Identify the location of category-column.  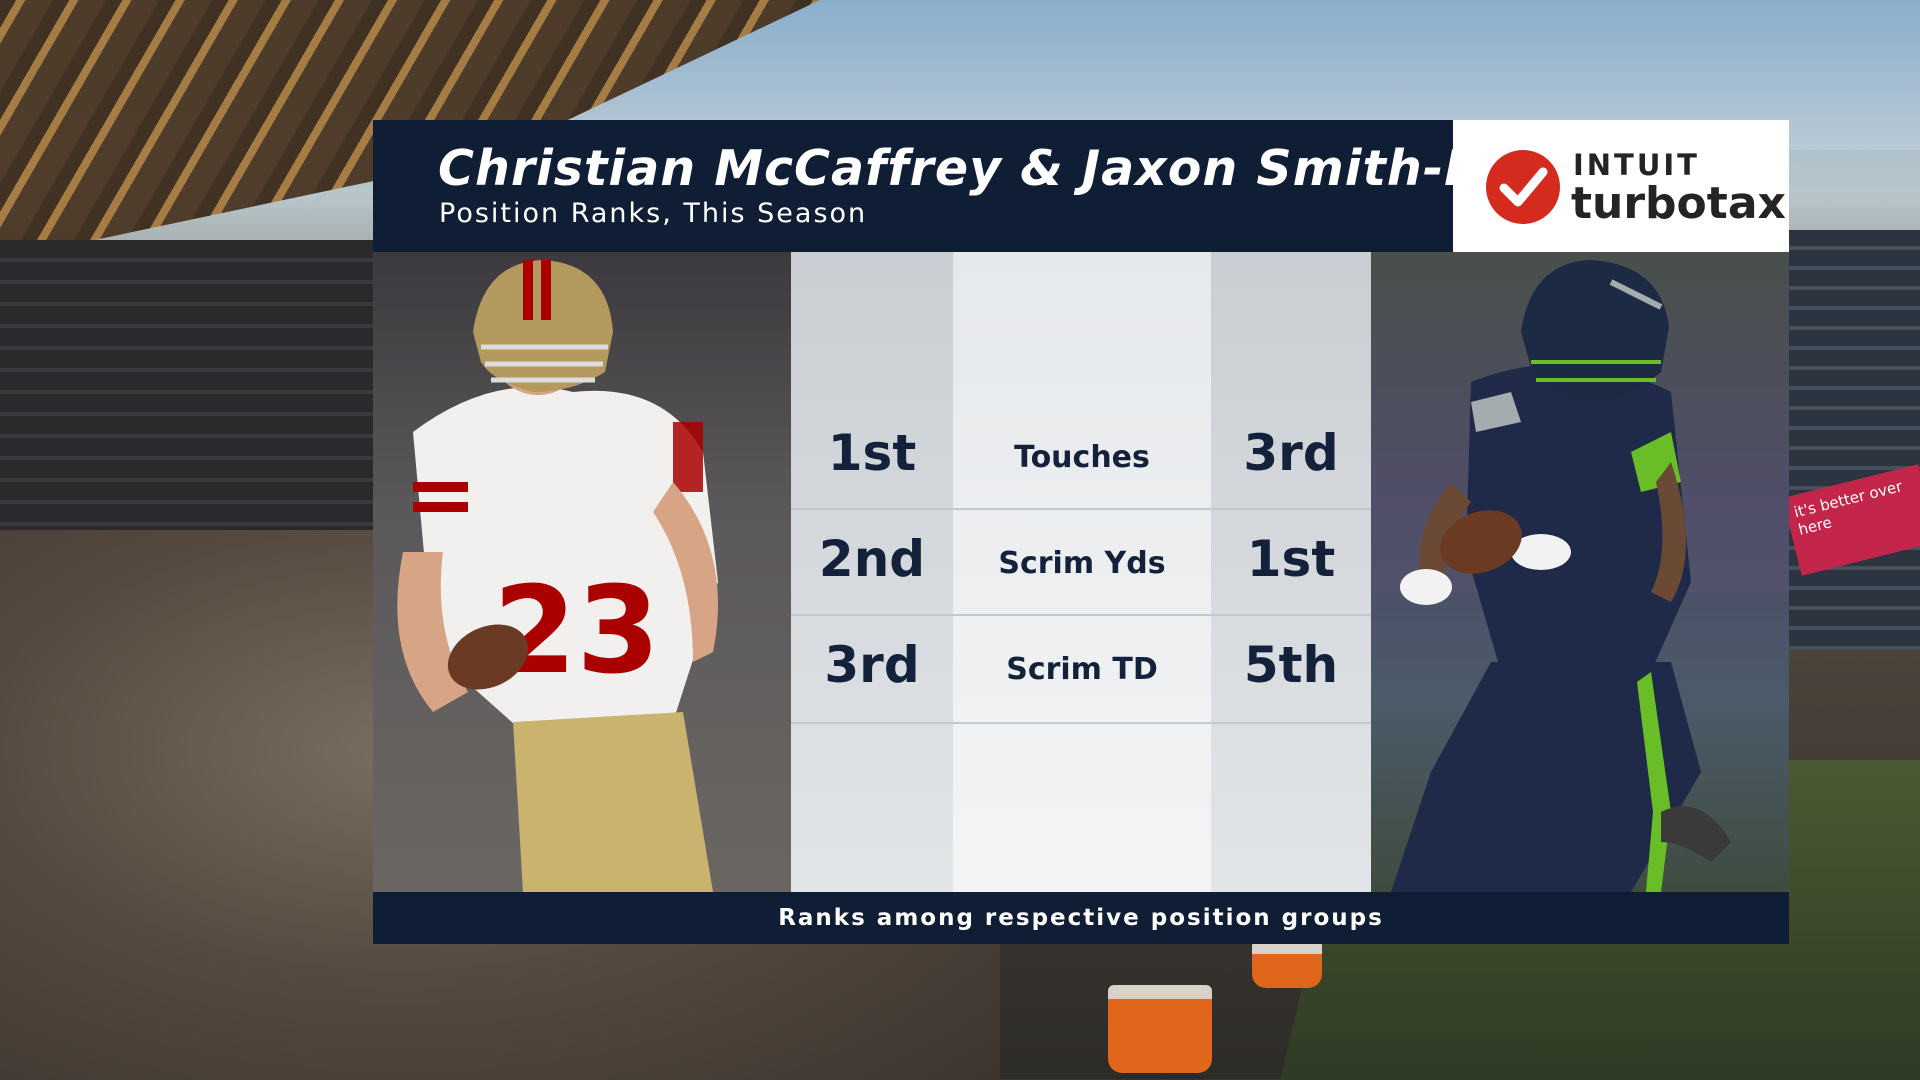
(1082, 572).